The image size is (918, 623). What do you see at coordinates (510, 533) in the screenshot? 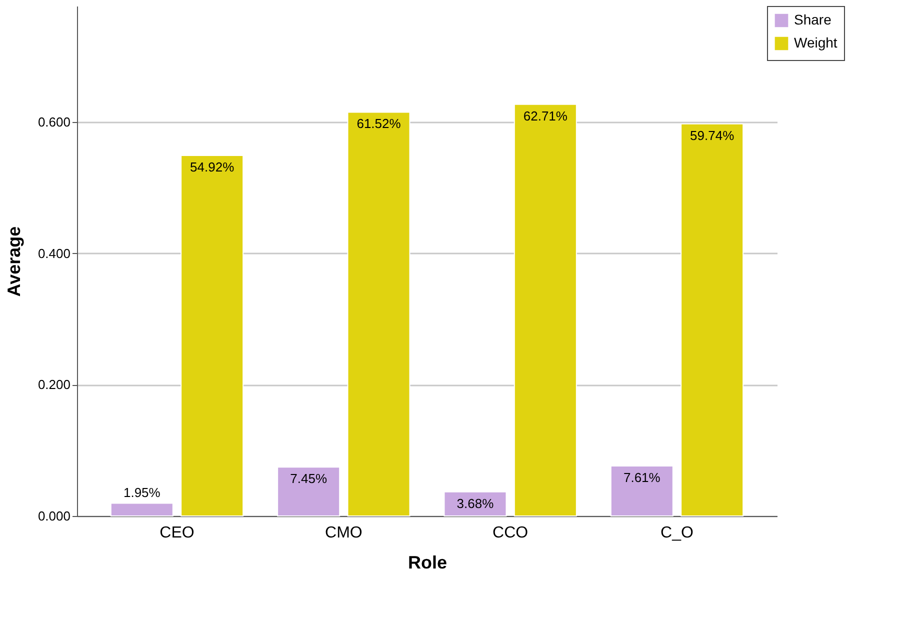
I see `x-tick-label: CCO` at bounding box center [510, 533].